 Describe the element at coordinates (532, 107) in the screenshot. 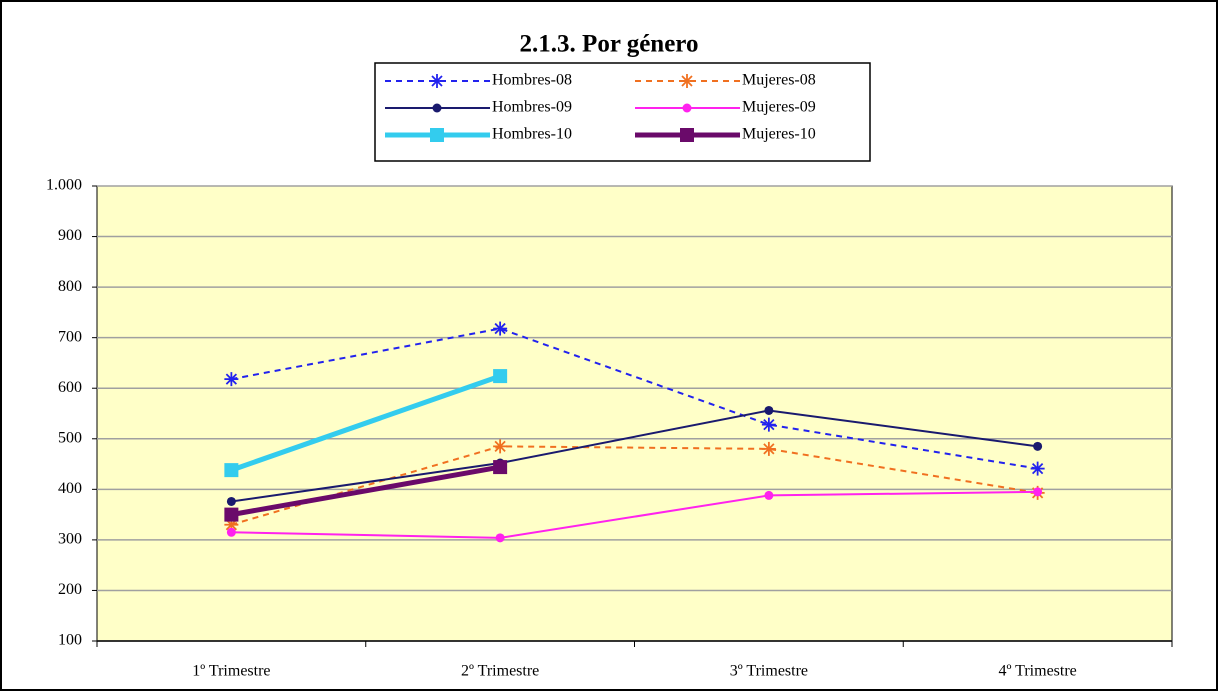

I see `legend-label: Hombres-09` at that location.